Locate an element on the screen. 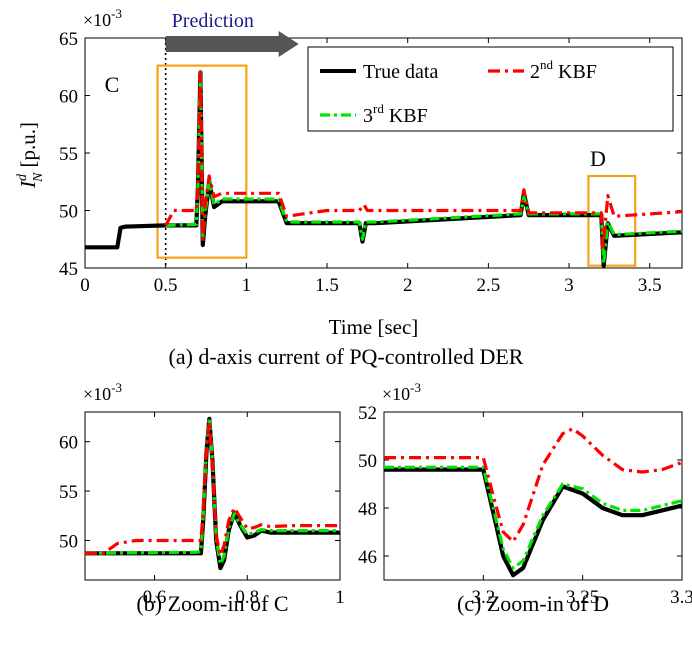  caption-a: (a) d-axis current of PQ-controlled DER is located at coordinates (346, 356).